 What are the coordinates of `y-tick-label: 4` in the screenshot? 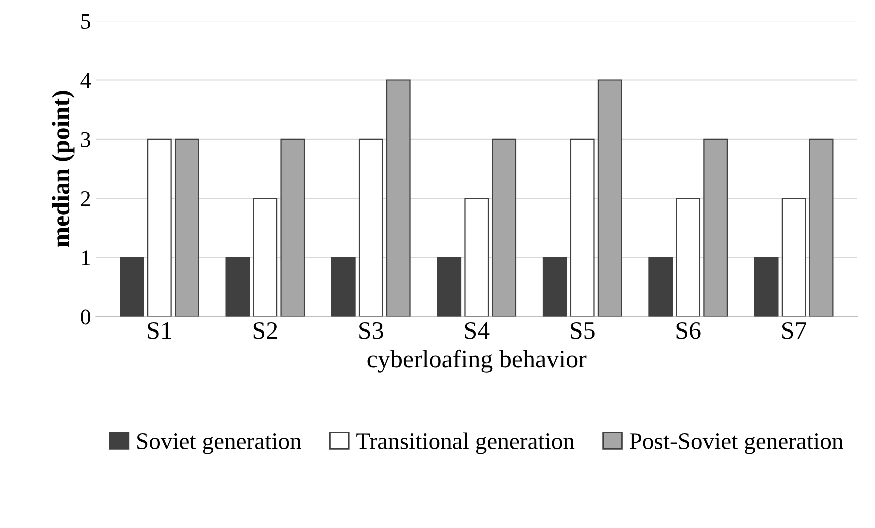 It's located at (86, 80).